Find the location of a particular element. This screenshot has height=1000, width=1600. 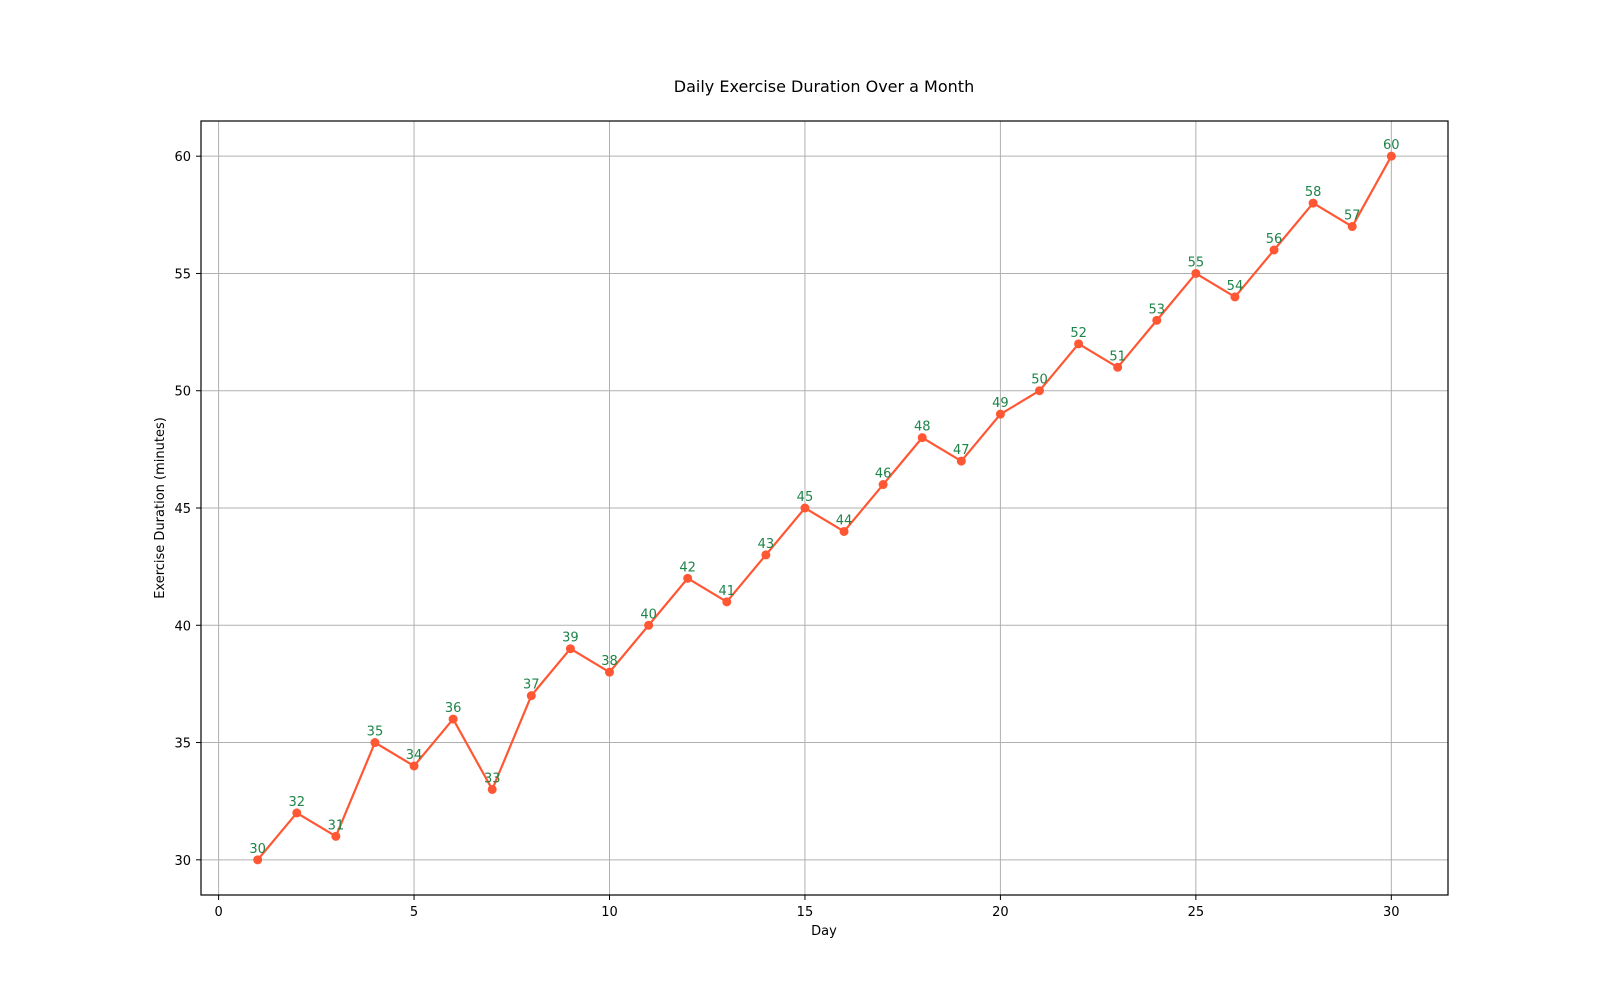

x-tick-label: 10 is located at coordinates (609, 912).